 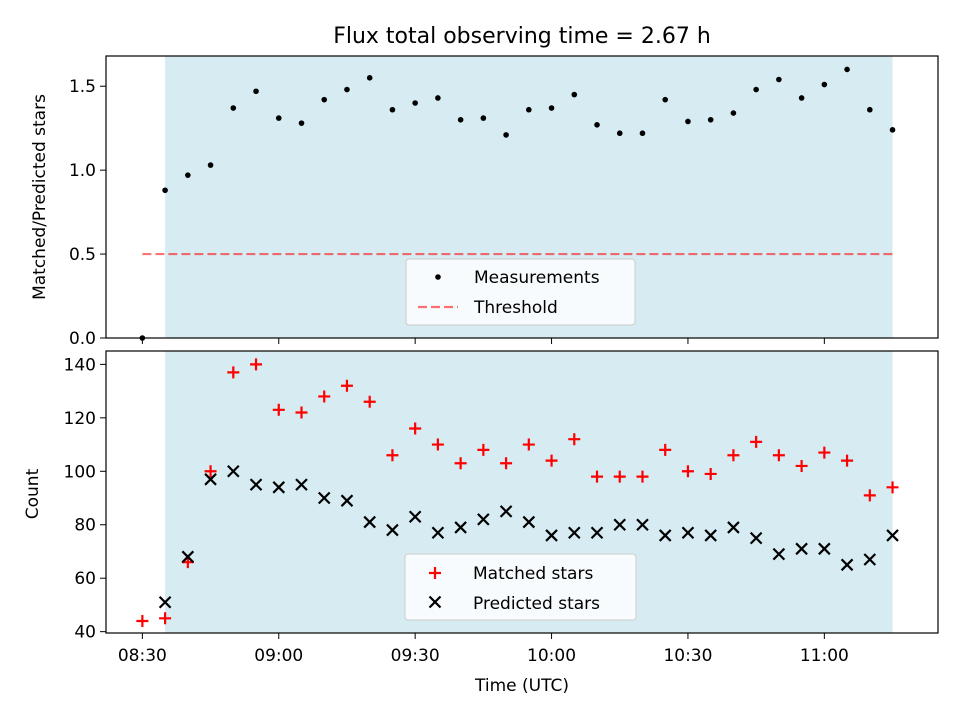 What do you see at coordinates (521, 686) in the screenshot?
I see `x-axis-label: Time (UTC)` at bounding box center [521, 686].